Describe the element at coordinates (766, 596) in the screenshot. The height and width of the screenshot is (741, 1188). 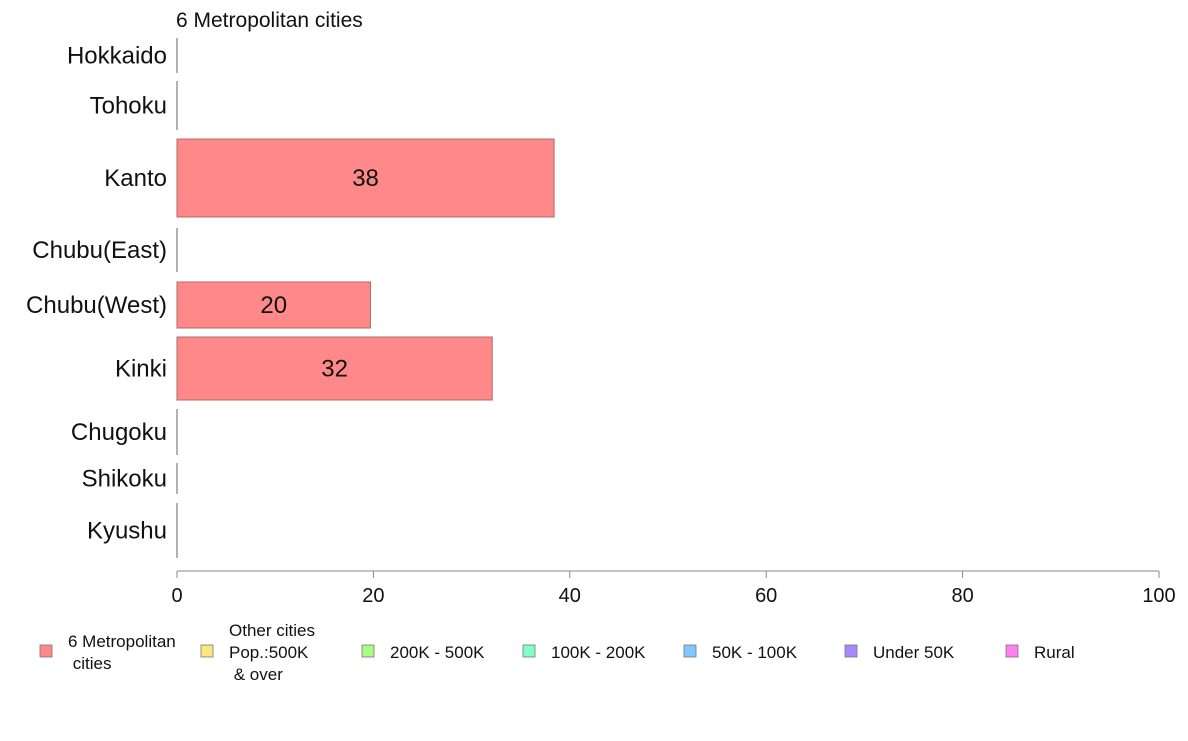
I see `x-tick-label: 60` at that location.